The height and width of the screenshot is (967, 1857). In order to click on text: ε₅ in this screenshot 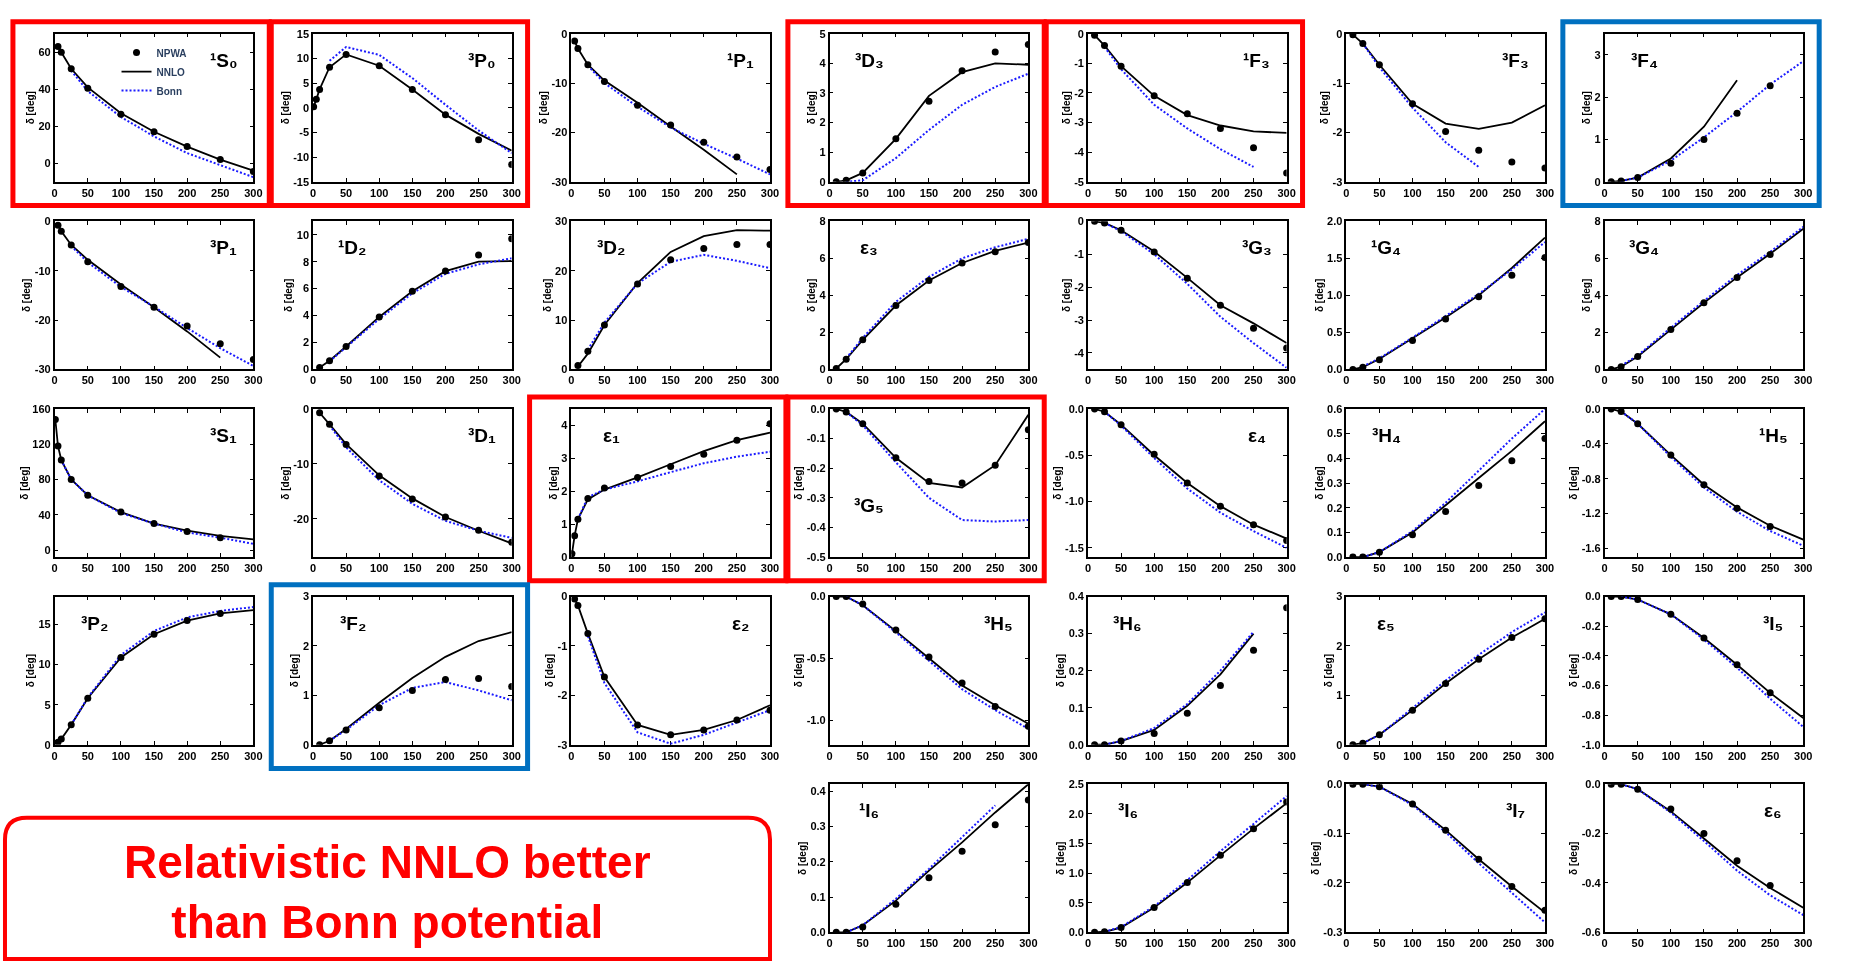, I will do `click(1386, 623)`.